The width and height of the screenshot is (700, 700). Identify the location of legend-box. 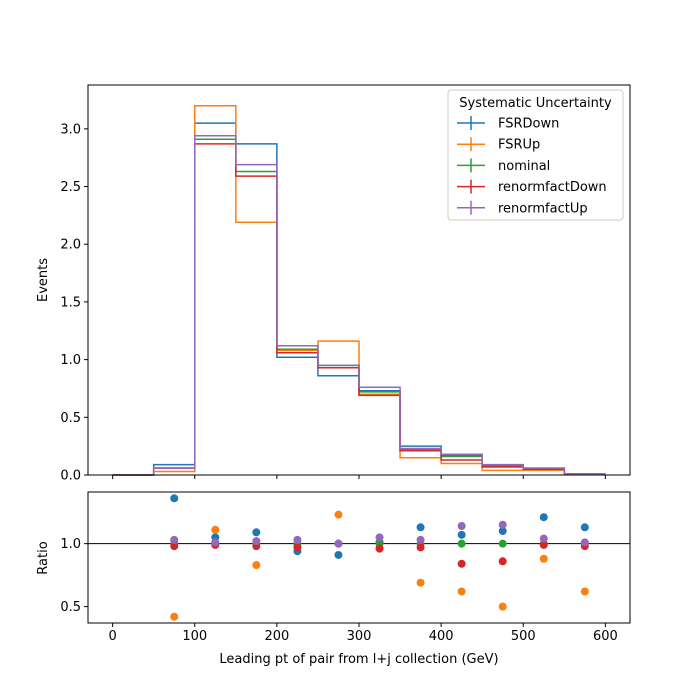
(535, 155).